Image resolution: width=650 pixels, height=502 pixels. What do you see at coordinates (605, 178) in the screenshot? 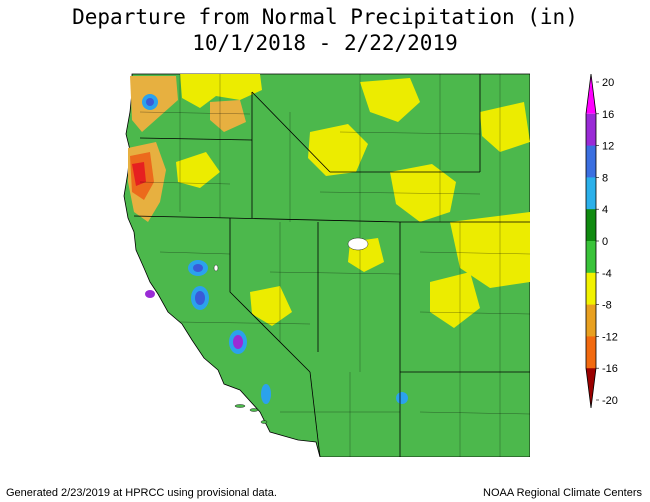
I see `colorbar-tick-label: 8` at bounding box center [605, 178].